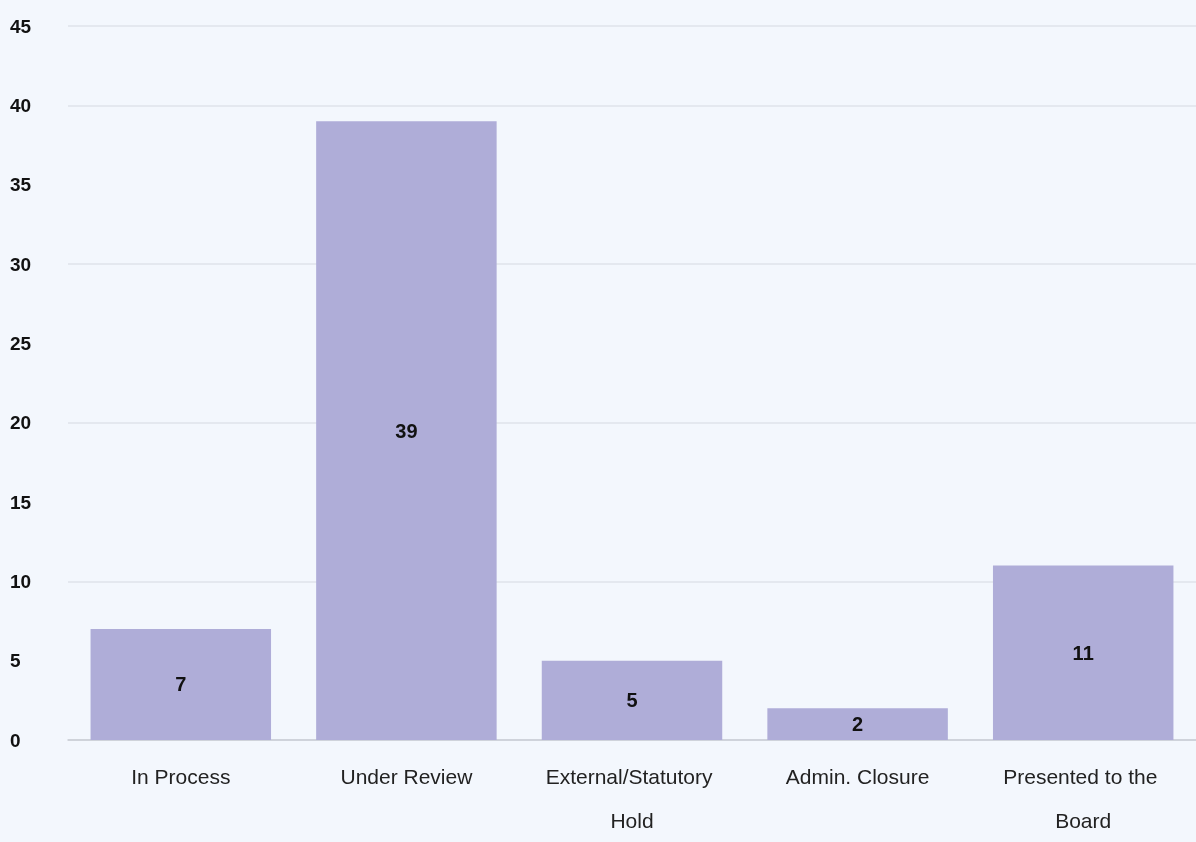 This screenshot has height=842, width=1196. I want to click on x-tick-label: In Process, so click(181, 776).